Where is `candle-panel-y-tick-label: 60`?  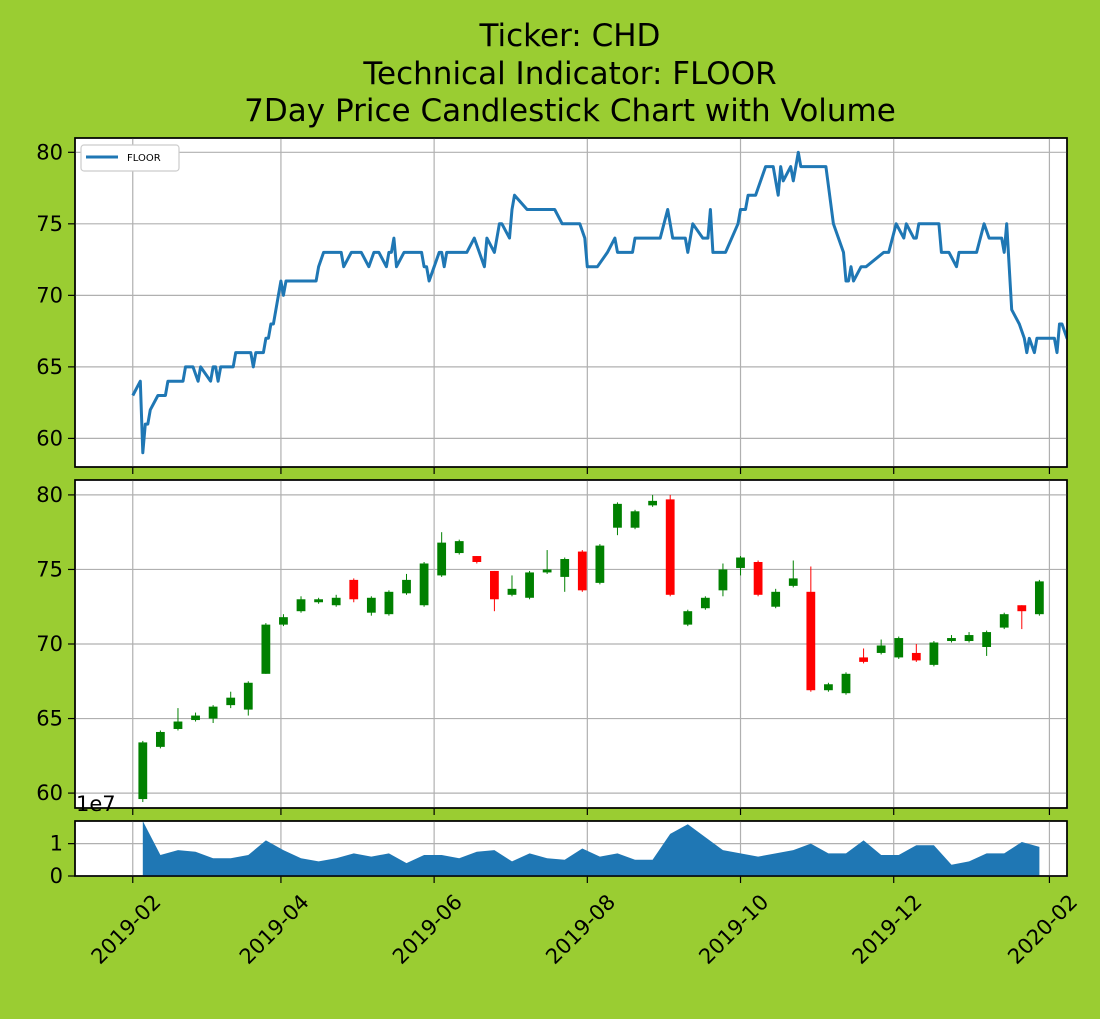
candle-panel-y-tick-label: 60 is located at coordinates (49, 793).